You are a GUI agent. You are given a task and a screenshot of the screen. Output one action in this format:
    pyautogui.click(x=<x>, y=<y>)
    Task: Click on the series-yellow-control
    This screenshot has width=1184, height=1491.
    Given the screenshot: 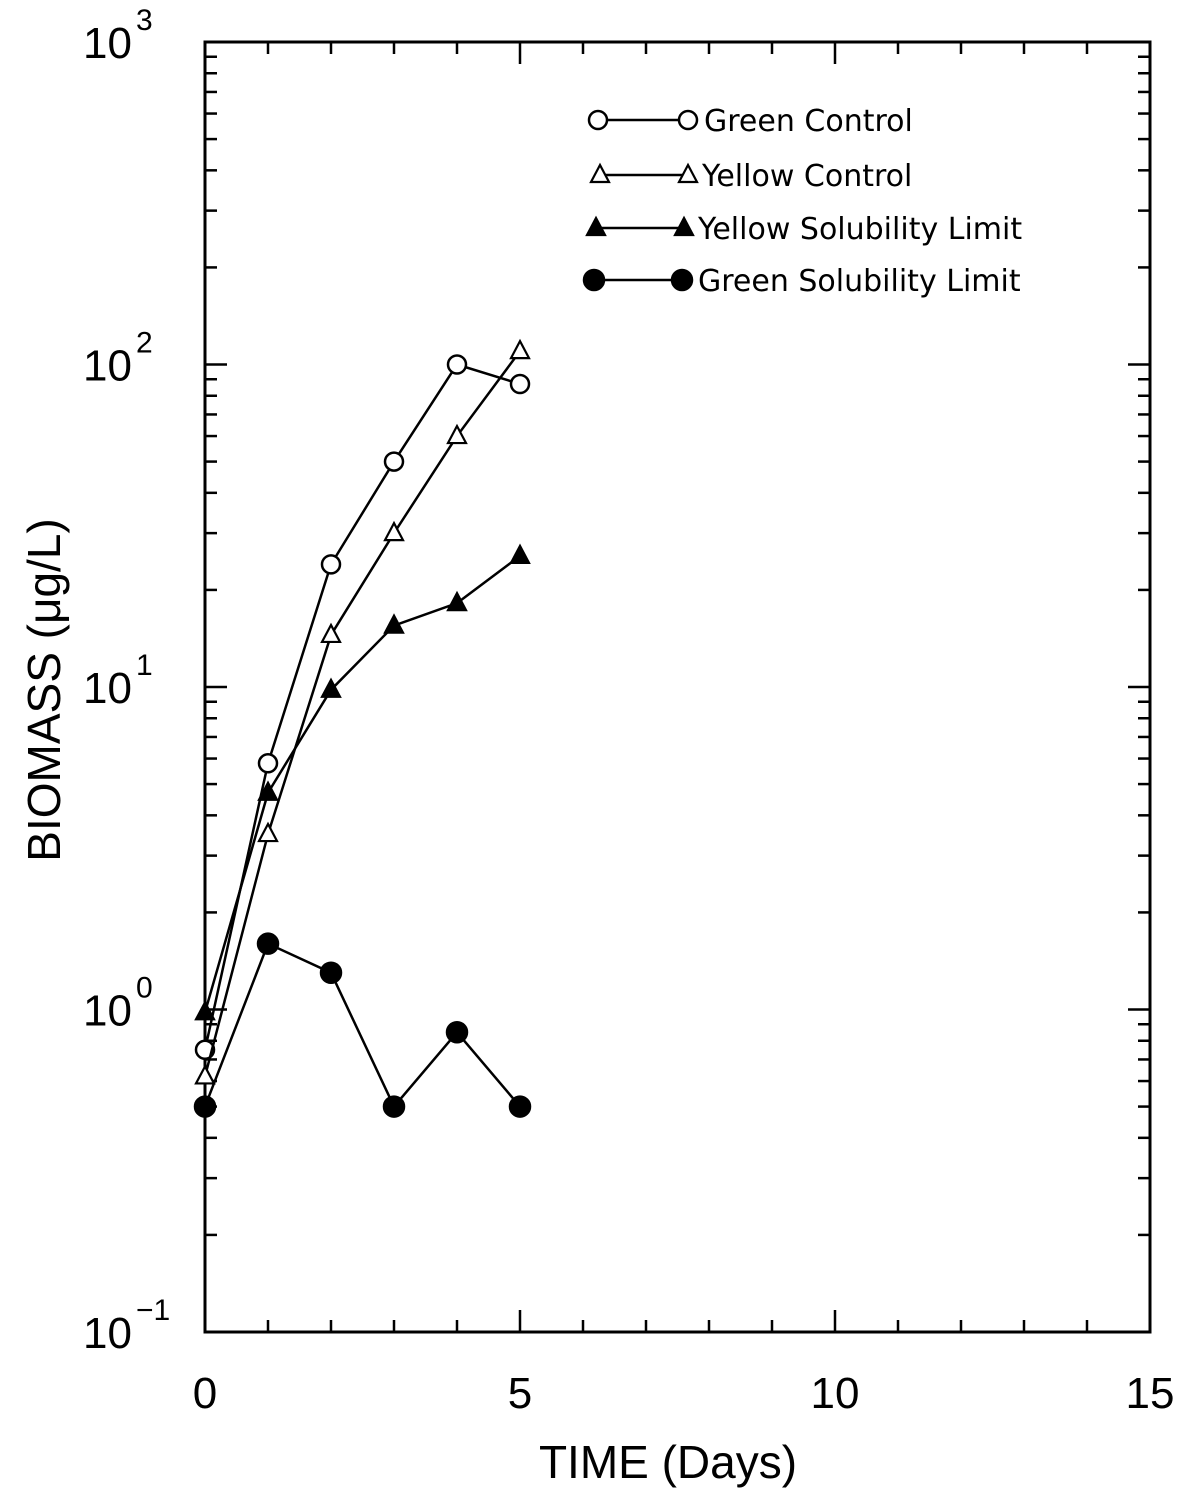 What is the action you would take?
    pyautogui.click(x=362, y=711)
    